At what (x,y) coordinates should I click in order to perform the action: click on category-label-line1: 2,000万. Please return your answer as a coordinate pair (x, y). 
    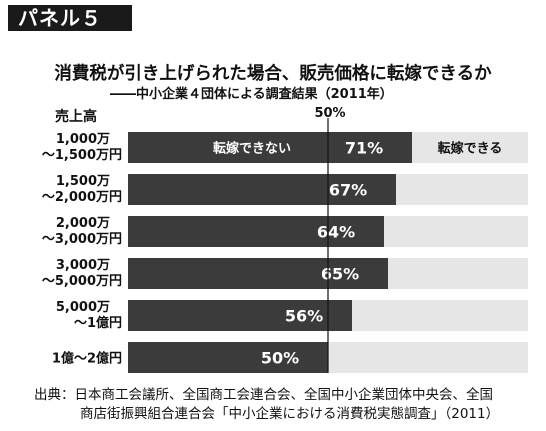
    Looking at the image, I should click on (83, 223).